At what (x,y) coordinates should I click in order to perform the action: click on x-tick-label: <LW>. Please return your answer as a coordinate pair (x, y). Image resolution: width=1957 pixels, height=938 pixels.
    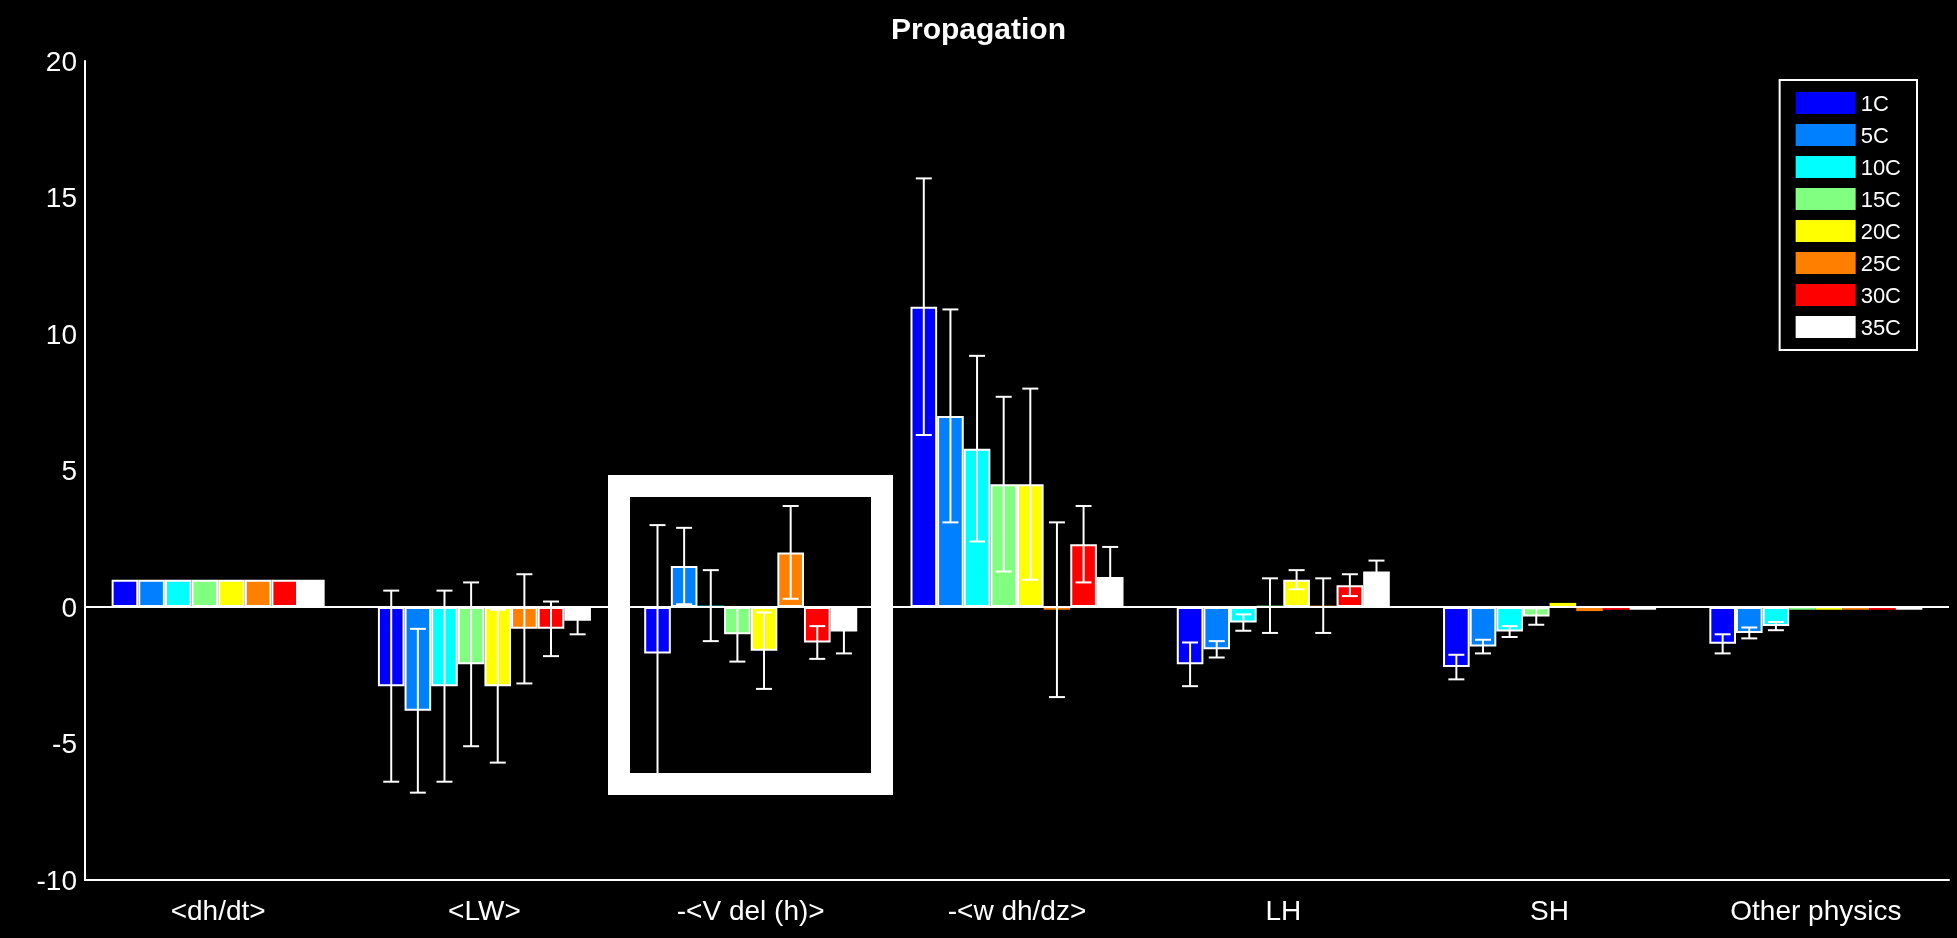
    Looking at the image, I should click on (484, 910).